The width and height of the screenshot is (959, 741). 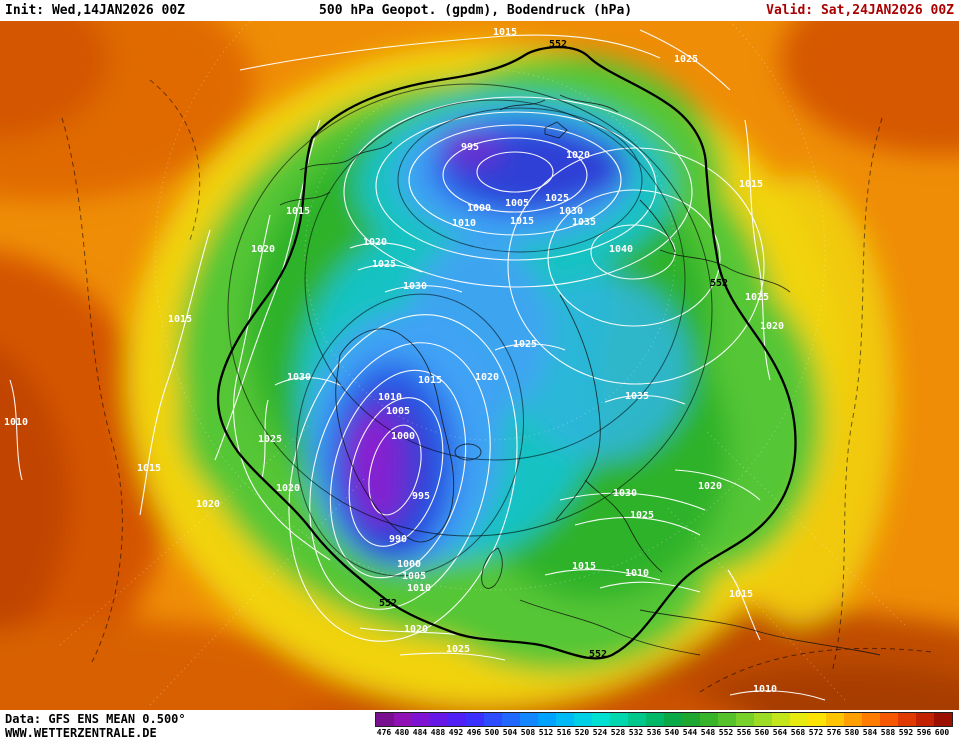 I want to click on colorbar-tick: 548, so click(x=708, y=732).